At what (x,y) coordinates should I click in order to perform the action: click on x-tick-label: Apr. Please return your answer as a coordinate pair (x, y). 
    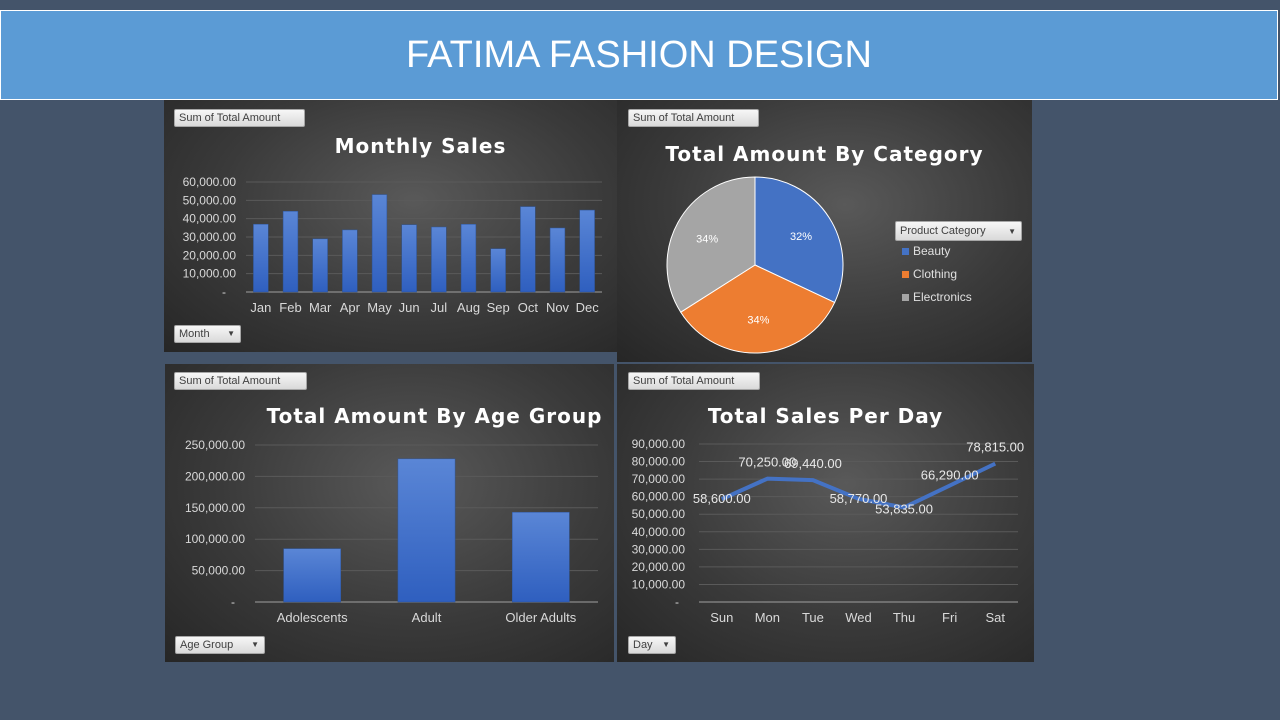
    Looking at the image, I should click on (350, 307).